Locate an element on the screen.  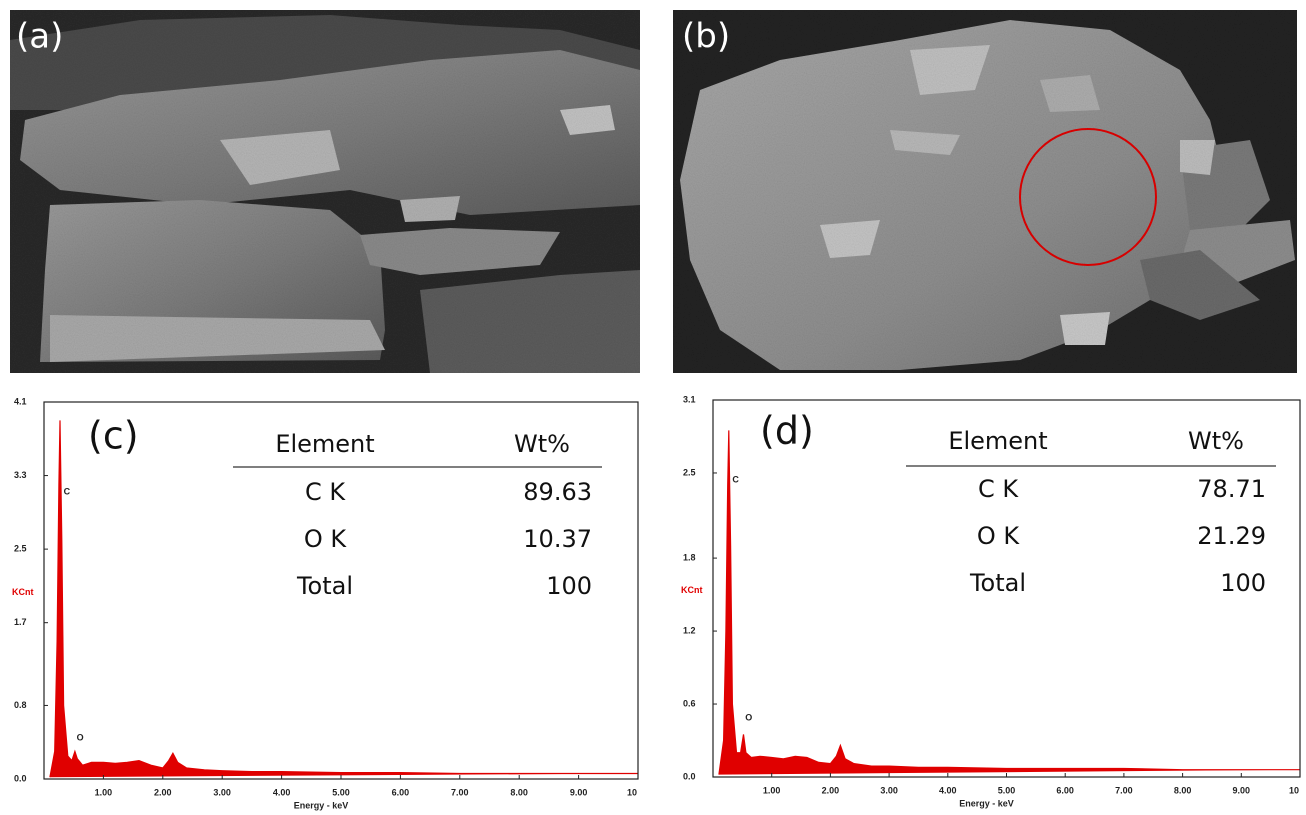
y-tick-label: 1.2 is located at coordinates (689, 630).